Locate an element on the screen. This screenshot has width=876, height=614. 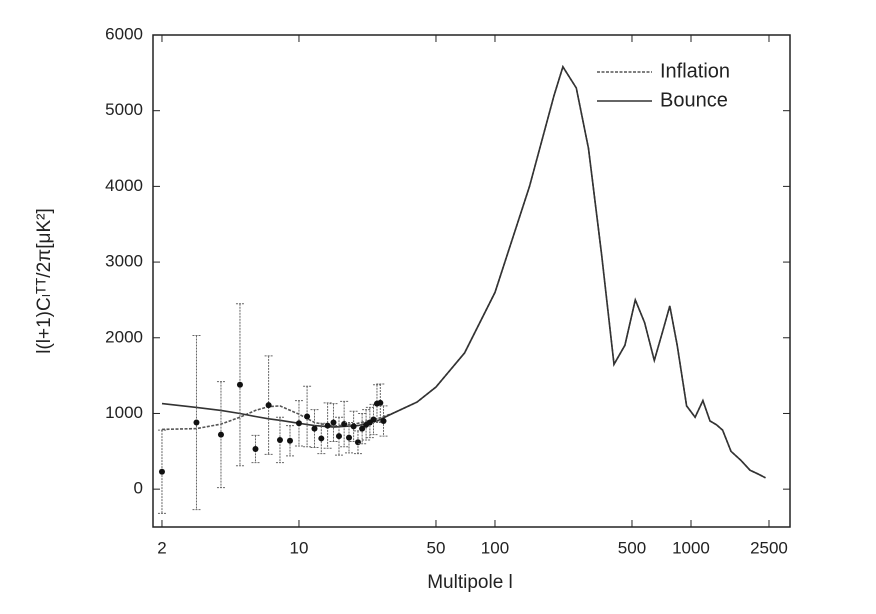
y-tick-label: 5000 is located at coordinates (124, 109).